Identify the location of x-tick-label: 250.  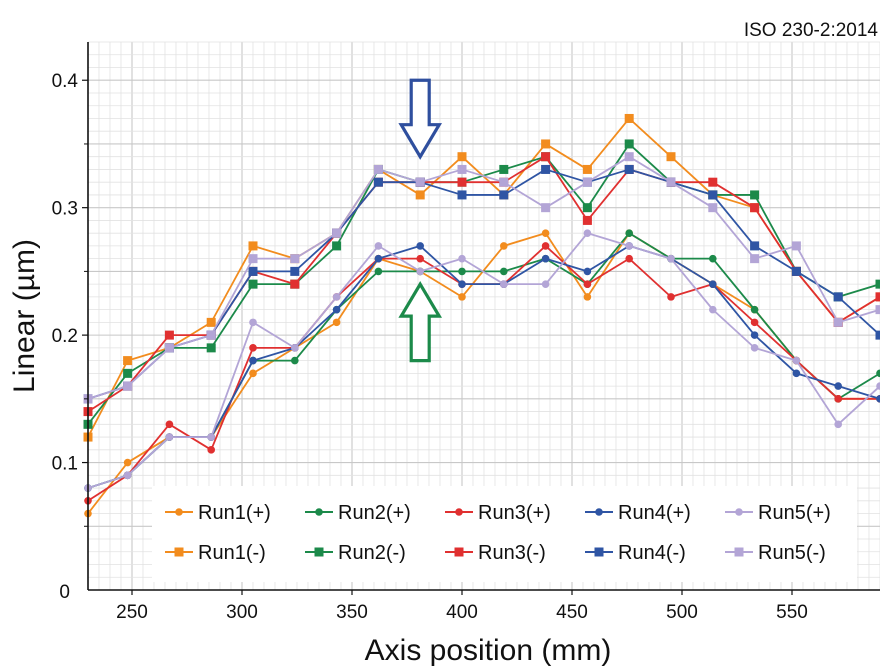
(132, 612).